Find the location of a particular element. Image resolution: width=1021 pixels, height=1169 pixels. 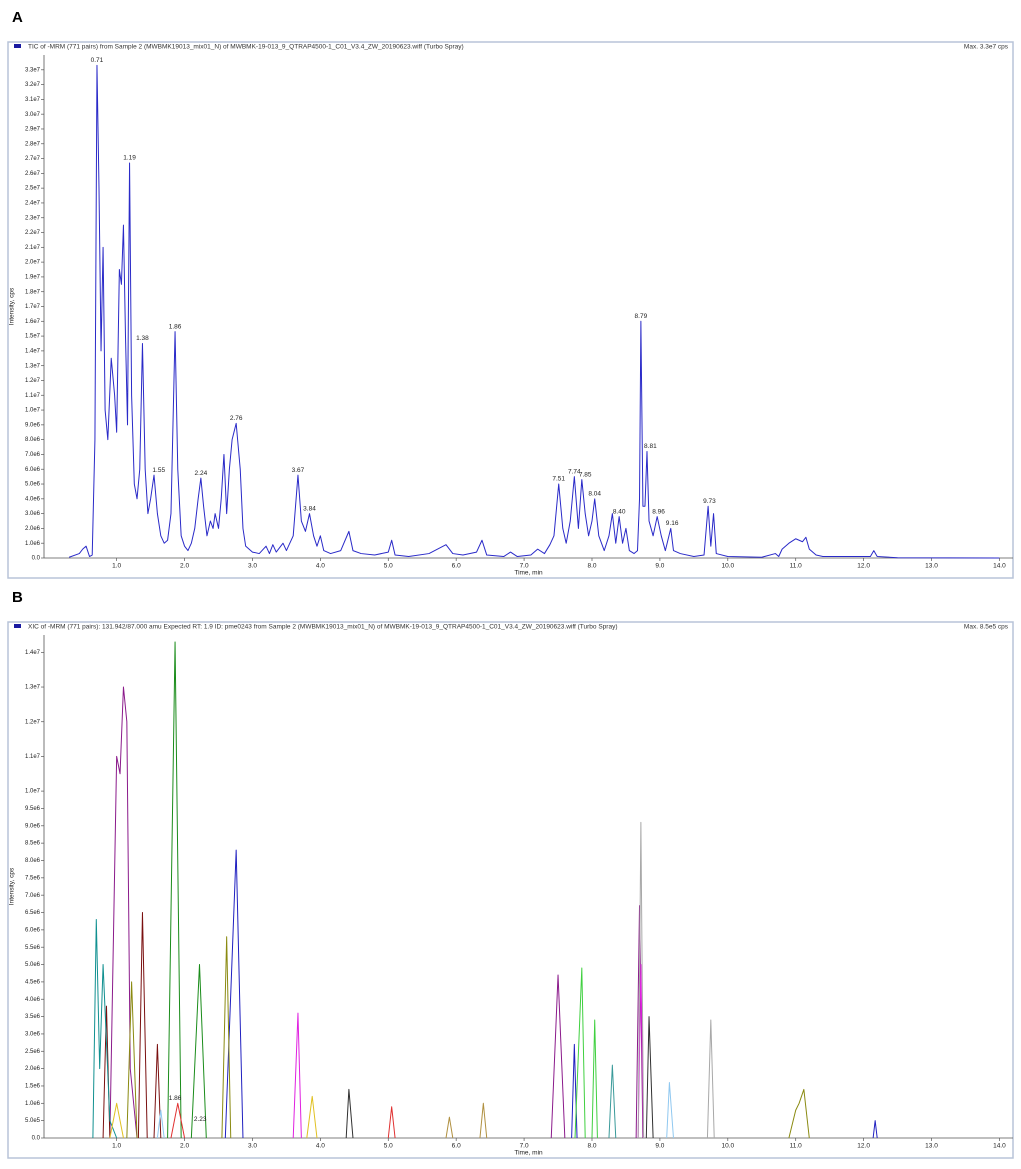

peak-label: 1.55 is located at coordinates (158, 470).